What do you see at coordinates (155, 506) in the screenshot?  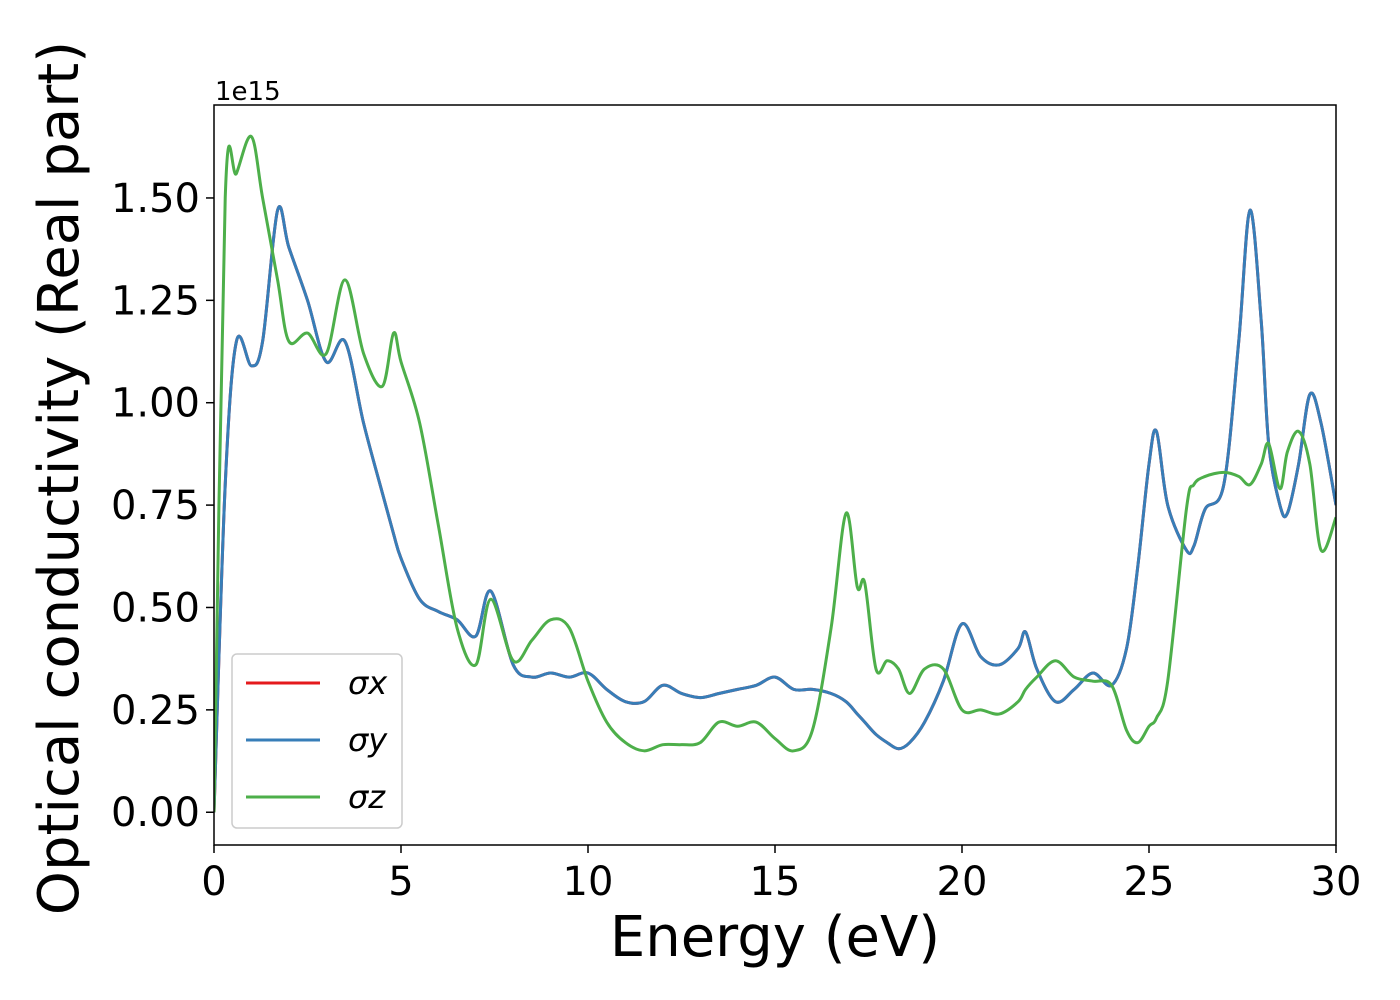 I see `y-tick-label: 0.75` at bounding box center [155, 506].